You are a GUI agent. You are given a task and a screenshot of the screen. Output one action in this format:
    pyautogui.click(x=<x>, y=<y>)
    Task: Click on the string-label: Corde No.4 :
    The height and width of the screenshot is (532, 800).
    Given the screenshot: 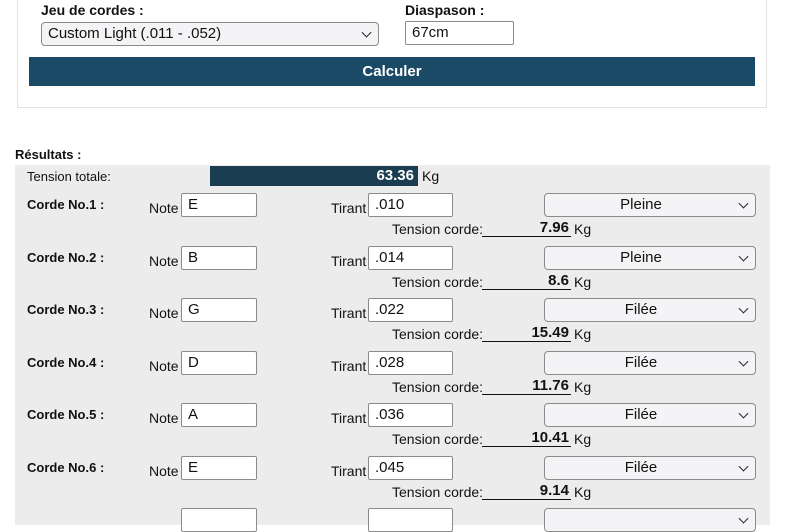 What is the action you would take?
    pyautogui.click(x=66, y=362)
    